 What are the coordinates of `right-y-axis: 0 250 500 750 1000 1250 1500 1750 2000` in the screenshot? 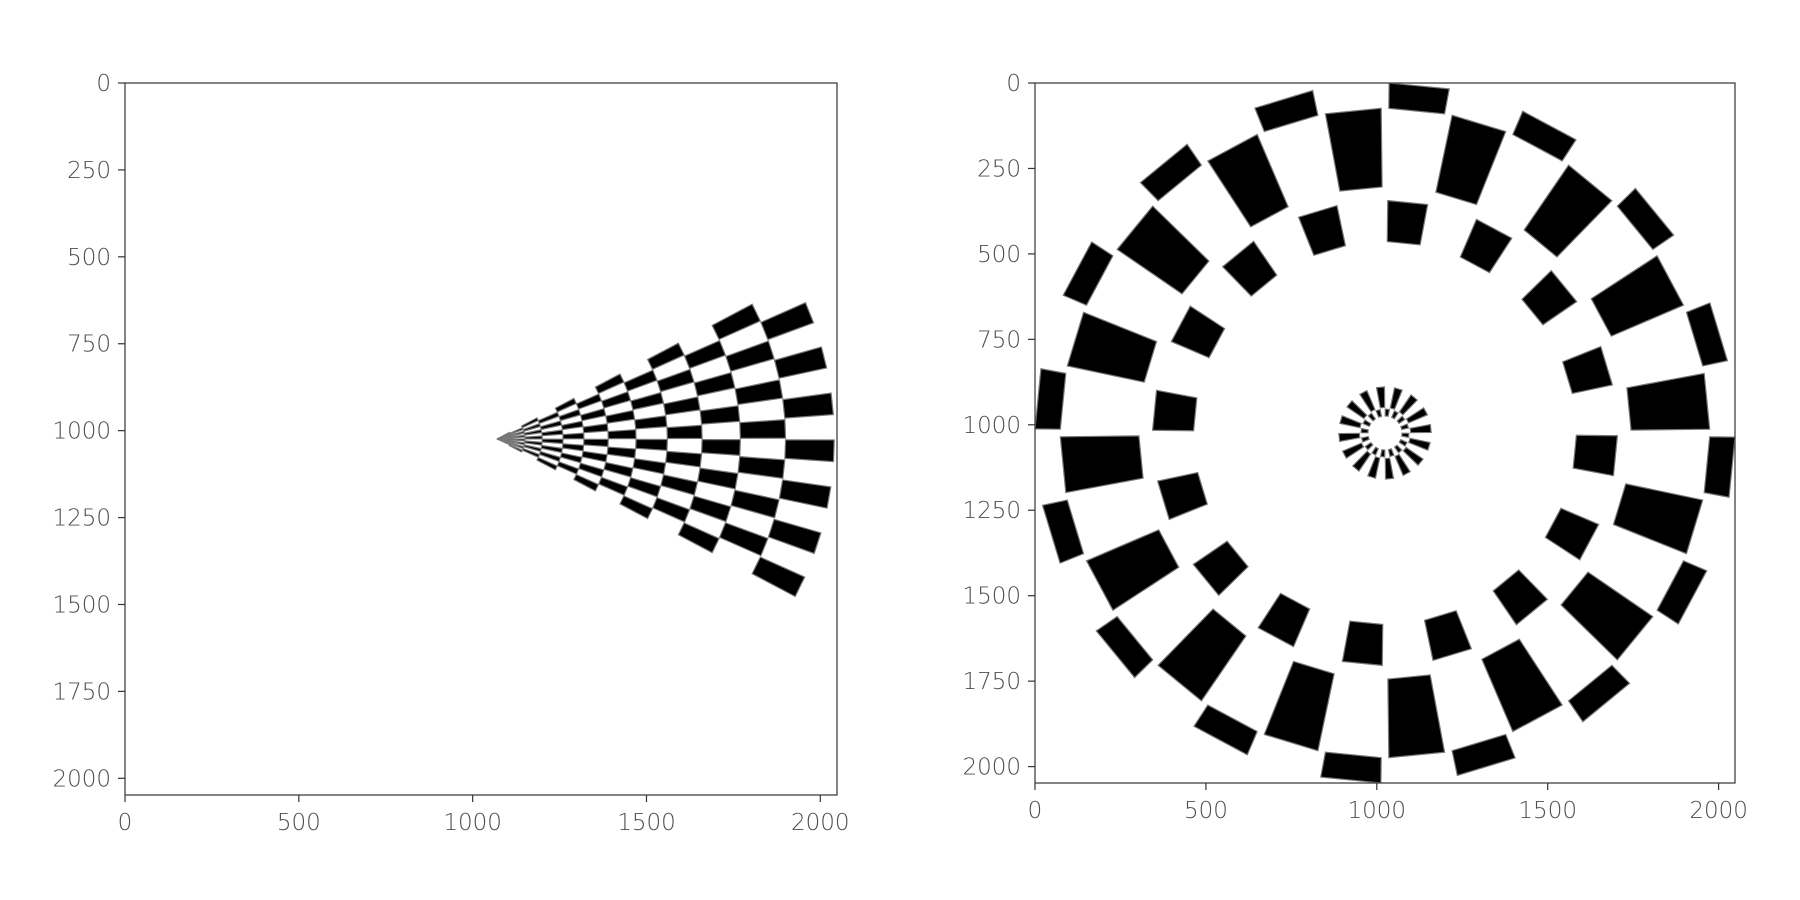 It's located at (998, 426).